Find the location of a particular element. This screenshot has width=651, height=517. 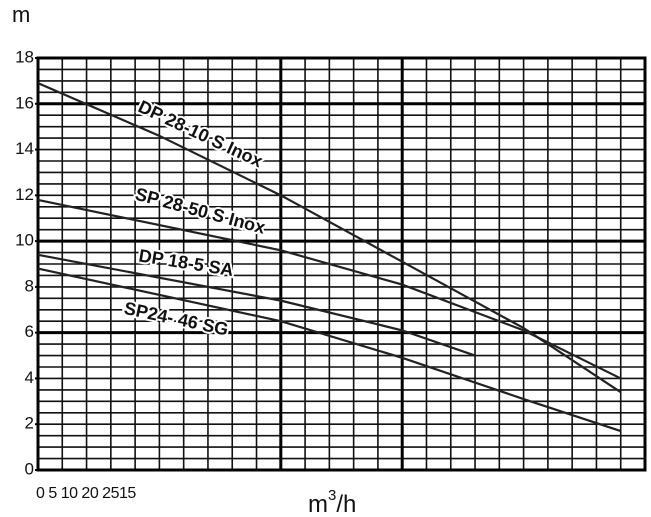

y-tick-label: 12 is located at coordinates (24, 194).